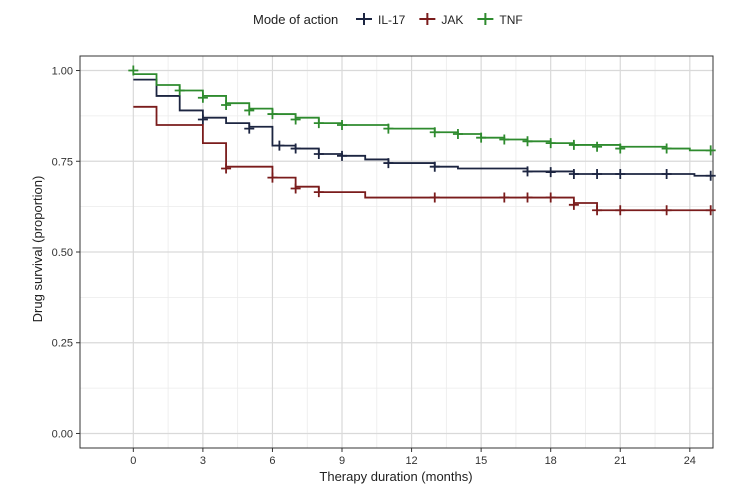 Image resolution: width=739 pixels, height=495 pixels. Describe the element at coordinates (62, 344) in the screenshot. I see `y-tick-label: 0.25` at that location.